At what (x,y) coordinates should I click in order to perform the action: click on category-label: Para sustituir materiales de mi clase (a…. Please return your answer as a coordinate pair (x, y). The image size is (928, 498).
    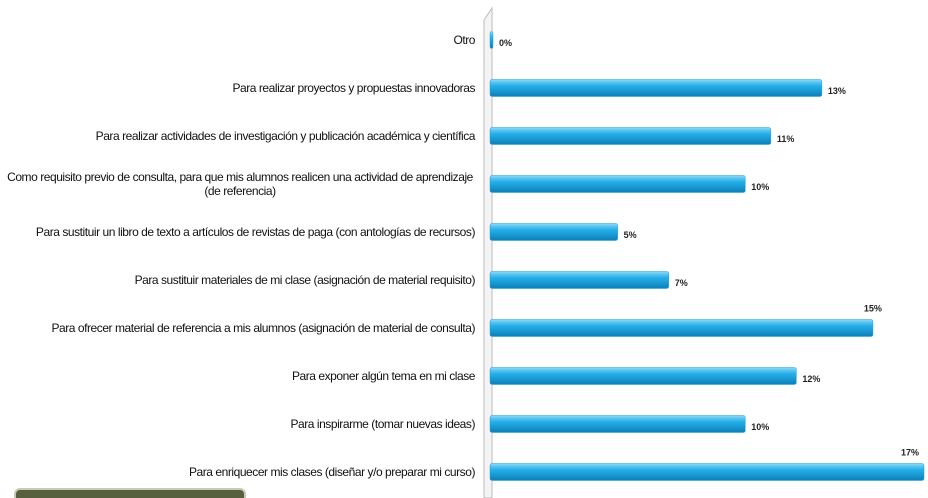
    Looking at the image, I should click on (240, 280).